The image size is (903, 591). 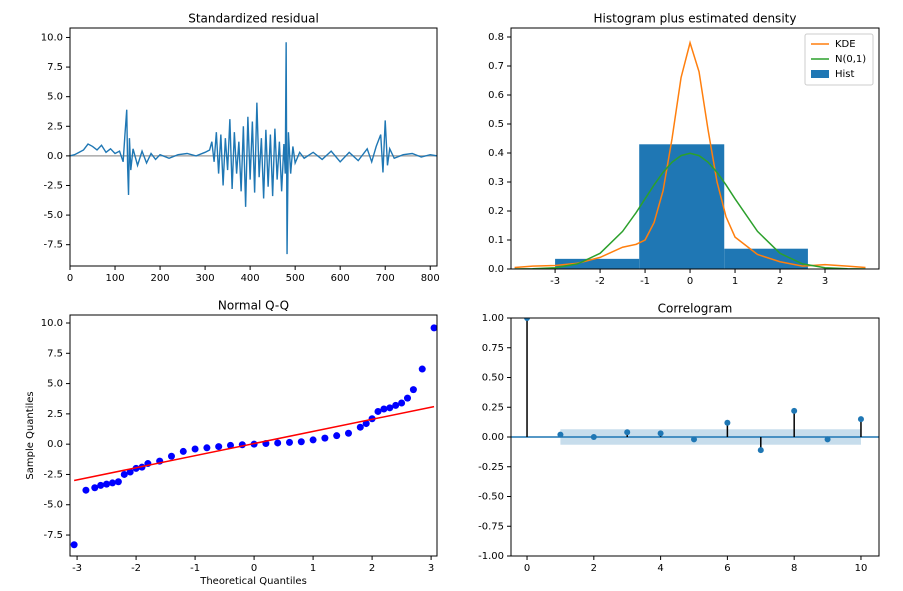 I want to click on x-tick-label: -3, so click(x=77, y=568).